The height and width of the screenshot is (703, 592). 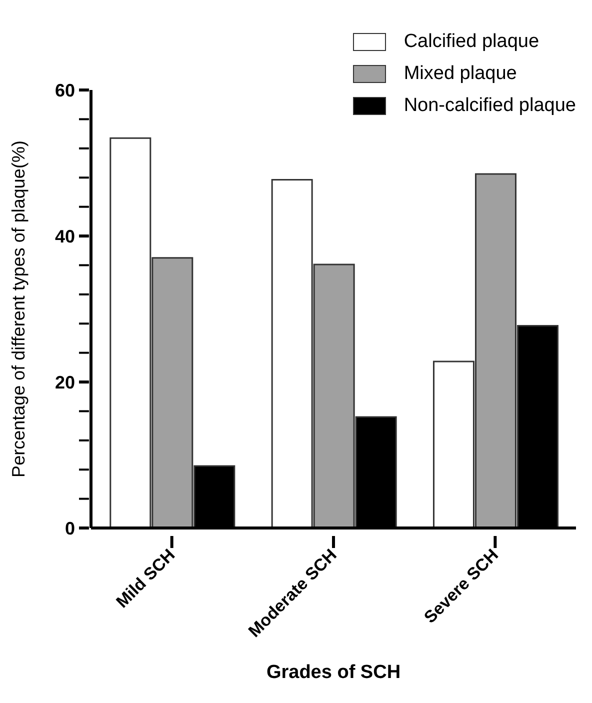 I want to click on legend-label: Mixed plaque, so click(x=460, y=74).